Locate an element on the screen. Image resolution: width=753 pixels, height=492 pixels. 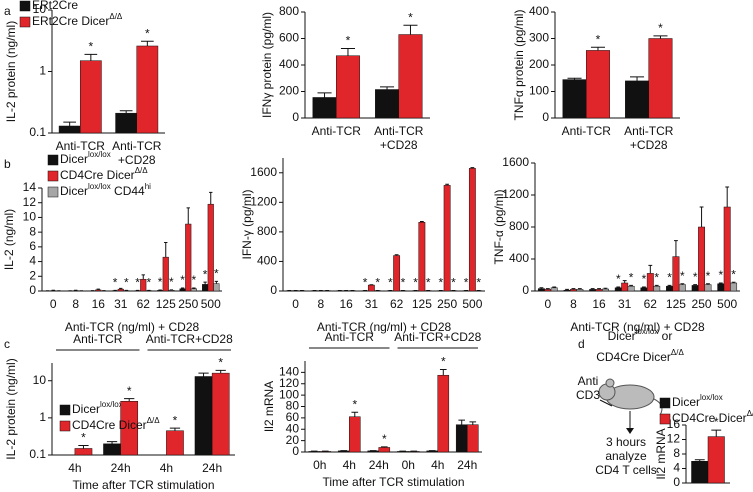
y-tick-label: 0 is located at coordinates (273, 290).